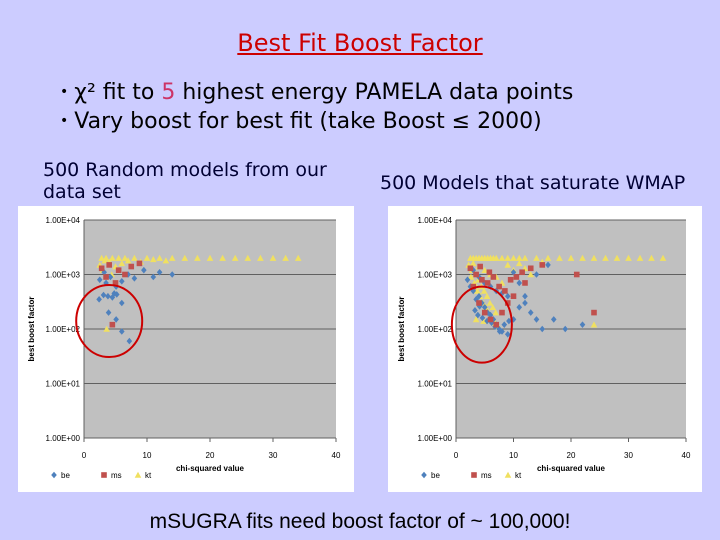 The height and width of the screenshot is (540, 720). What do you see at coordinates (210, 468) in the screenshot?
I see `x-axis-title: chi-squared value` at bounding box center [210, 468].